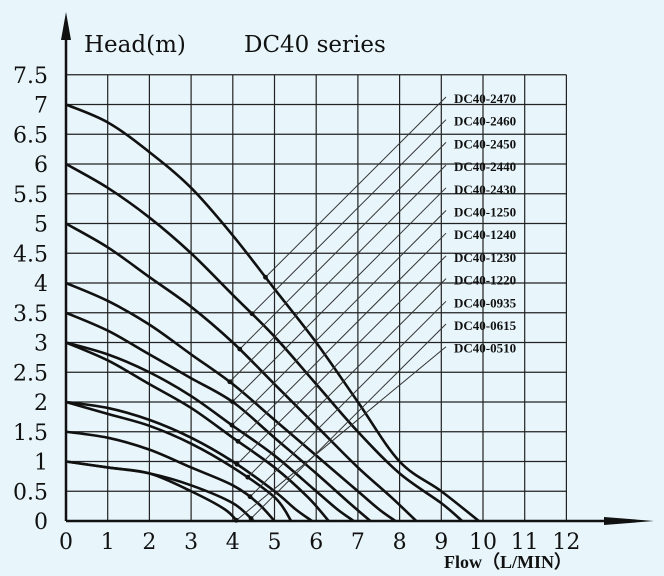 The height and width of the screenshot is (576, 664). Describe the element at coordinates (66, 26) in the screenshot. I see `y-axis-arrow-icon` at that location.